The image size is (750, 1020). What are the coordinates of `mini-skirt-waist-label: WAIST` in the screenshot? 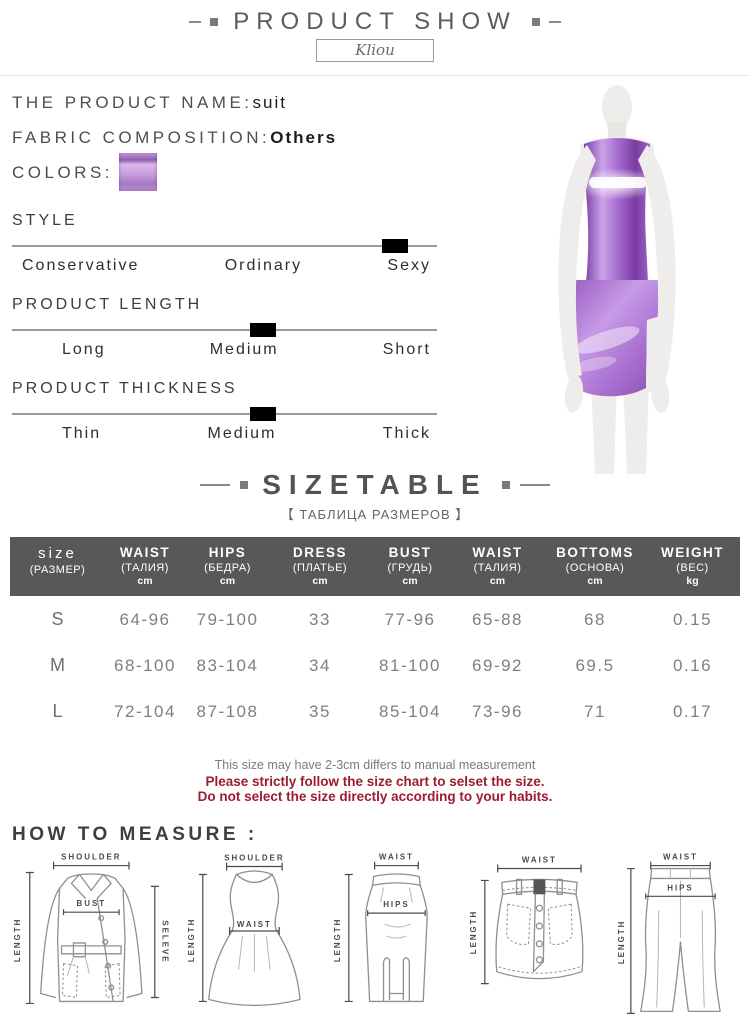 It's located at (539, 860).